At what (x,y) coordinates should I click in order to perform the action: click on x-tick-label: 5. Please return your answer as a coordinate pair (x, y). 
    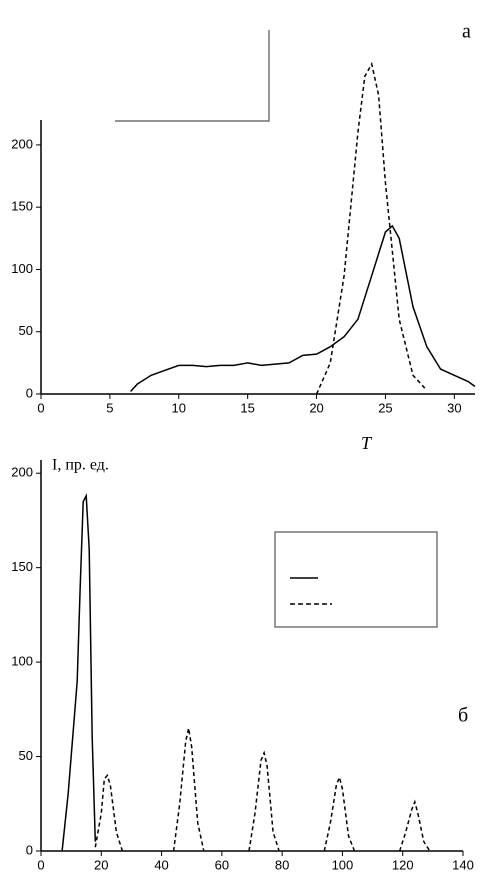
    Looking at the image, I should click on (109, 407).